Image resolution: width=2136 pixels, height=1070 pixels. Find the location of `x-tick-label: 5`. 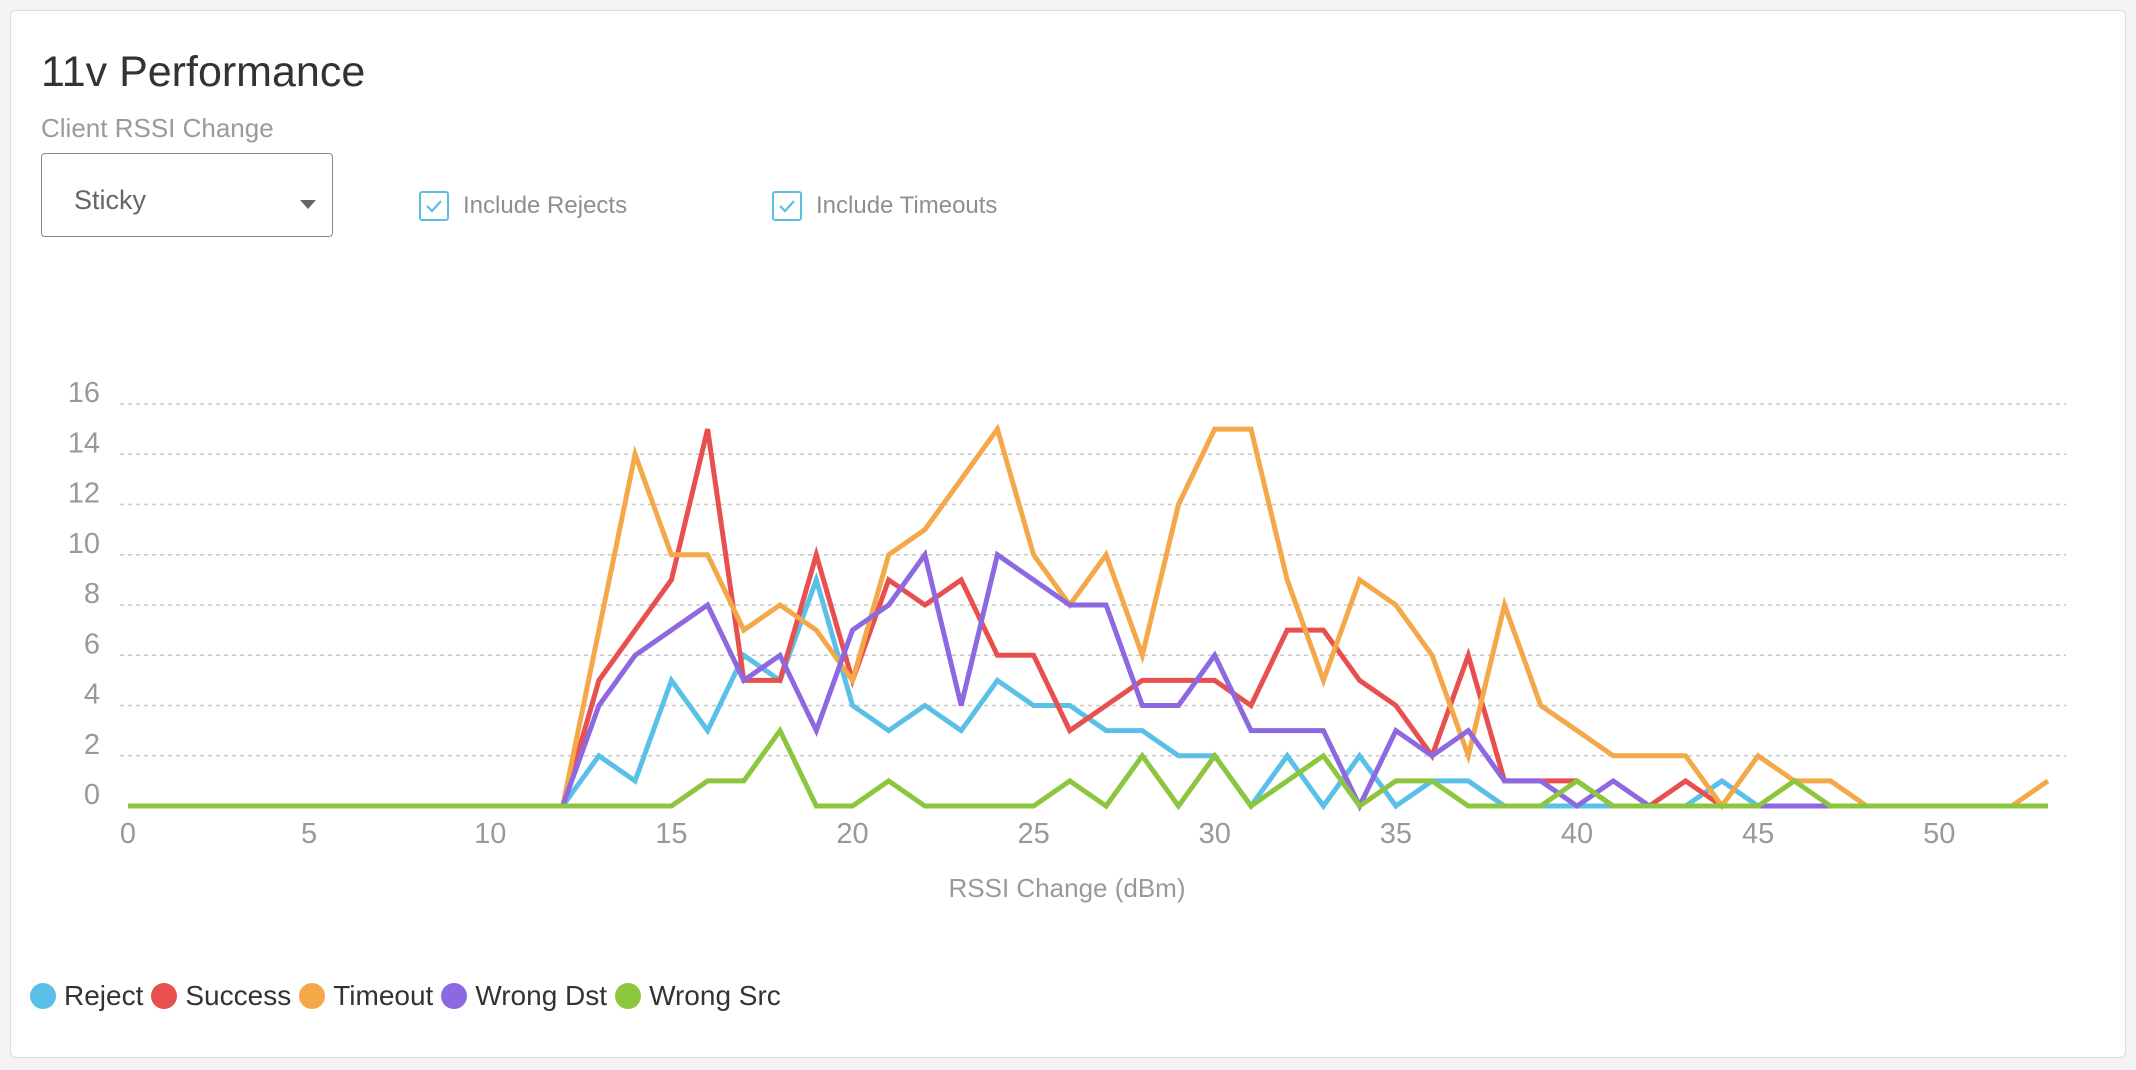

x-tick-label: 5 is located at coordinates (309, 834).